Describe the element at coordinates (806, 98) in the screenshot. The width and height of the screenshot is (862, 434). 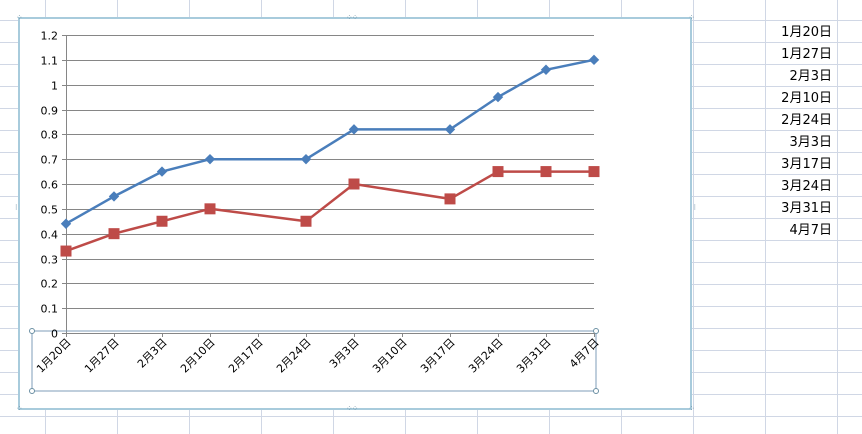
I see `spreadsheet-cell: 2月10日` at that location.